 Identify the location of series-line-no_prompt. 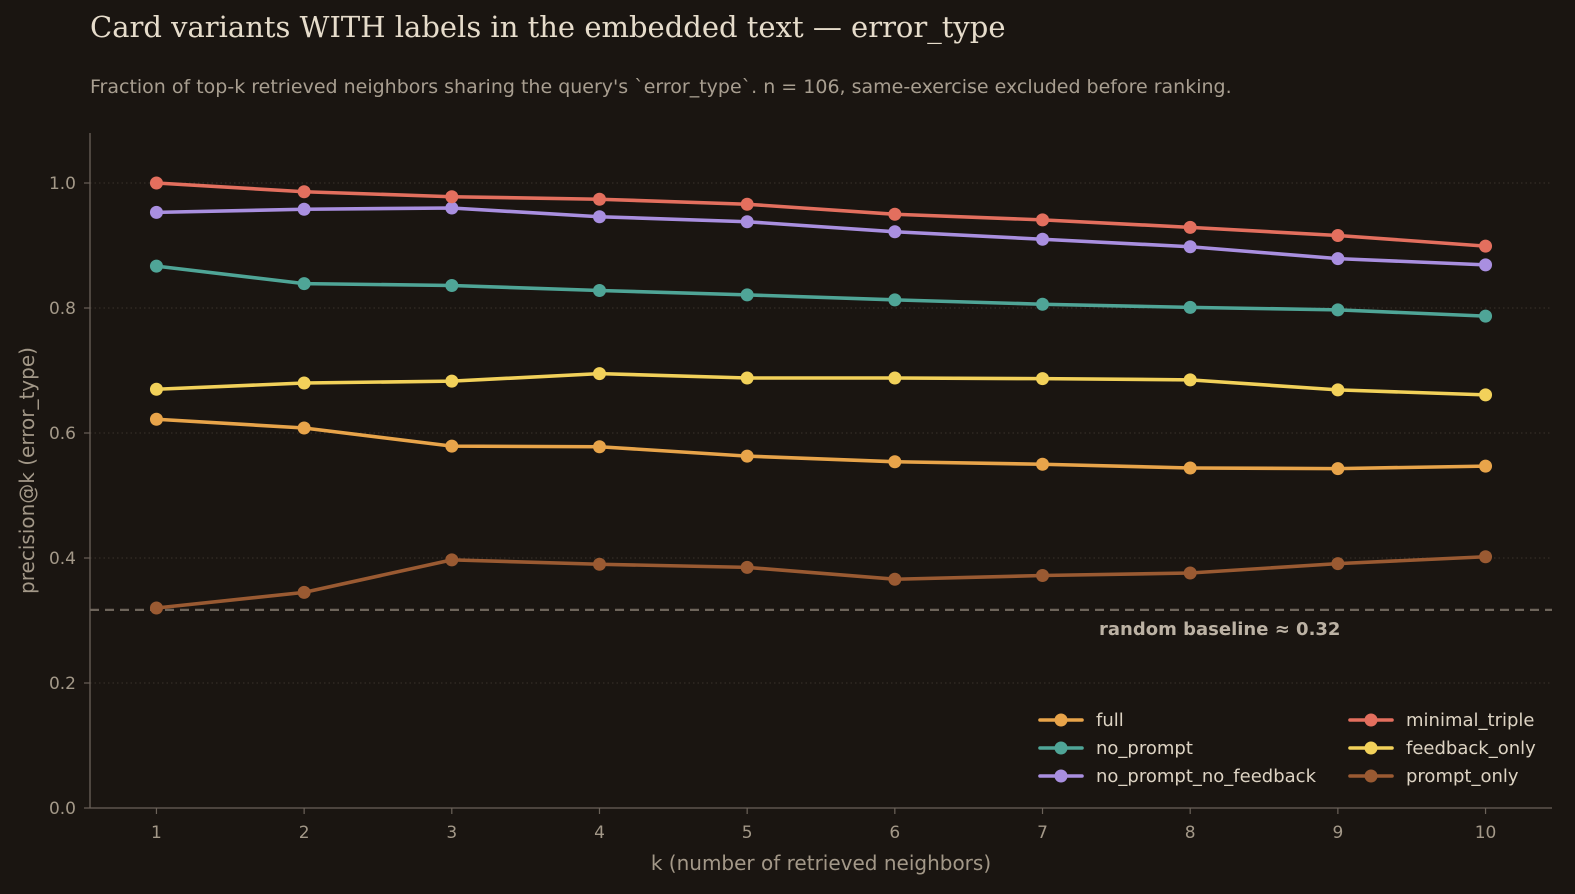
(821, 291).